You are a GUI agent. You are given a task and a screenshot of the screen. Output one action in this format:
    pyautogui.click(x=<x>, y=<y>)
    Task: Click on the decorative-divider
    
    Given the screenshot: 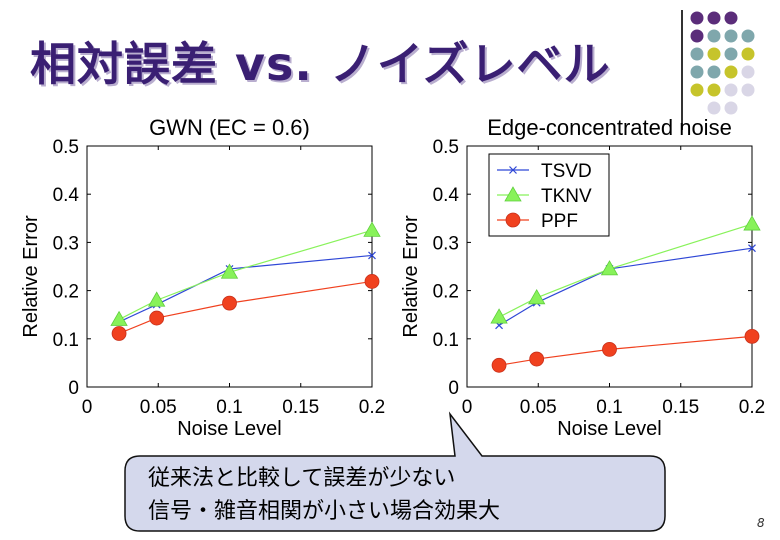 What is the action you would take?
    pyautogui.click(x=682, y=70)
    